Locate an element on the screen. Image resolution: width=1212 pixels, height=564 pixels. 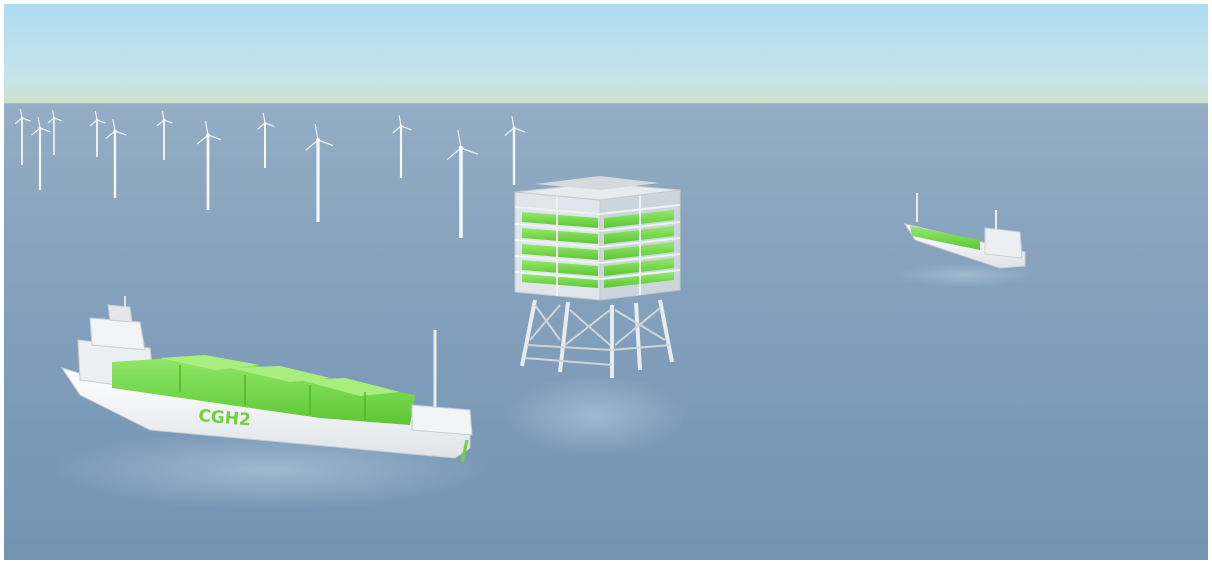
hydrogen-platform is located at coordinates (597, 277).